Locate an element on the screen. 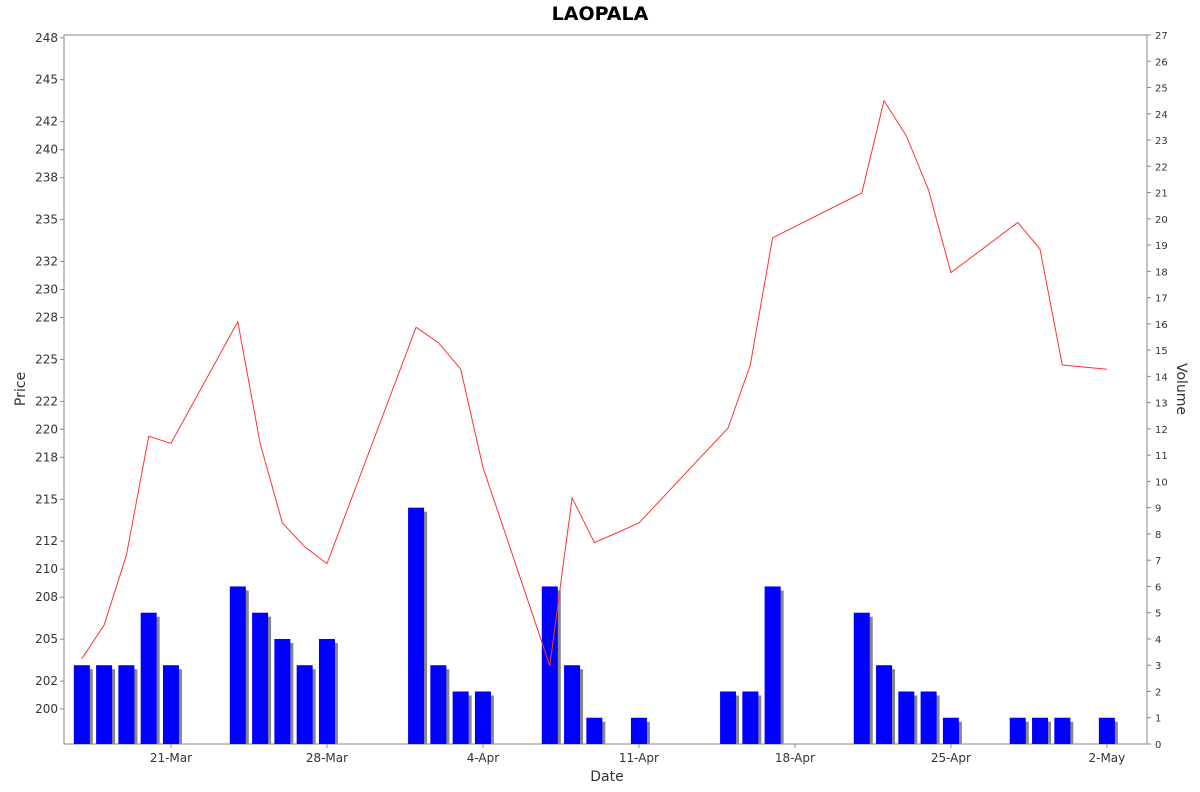 The width and height of the screenshot is (1200, 792). date-tick-label: 18-Apr is located at coordinates (795, 758).